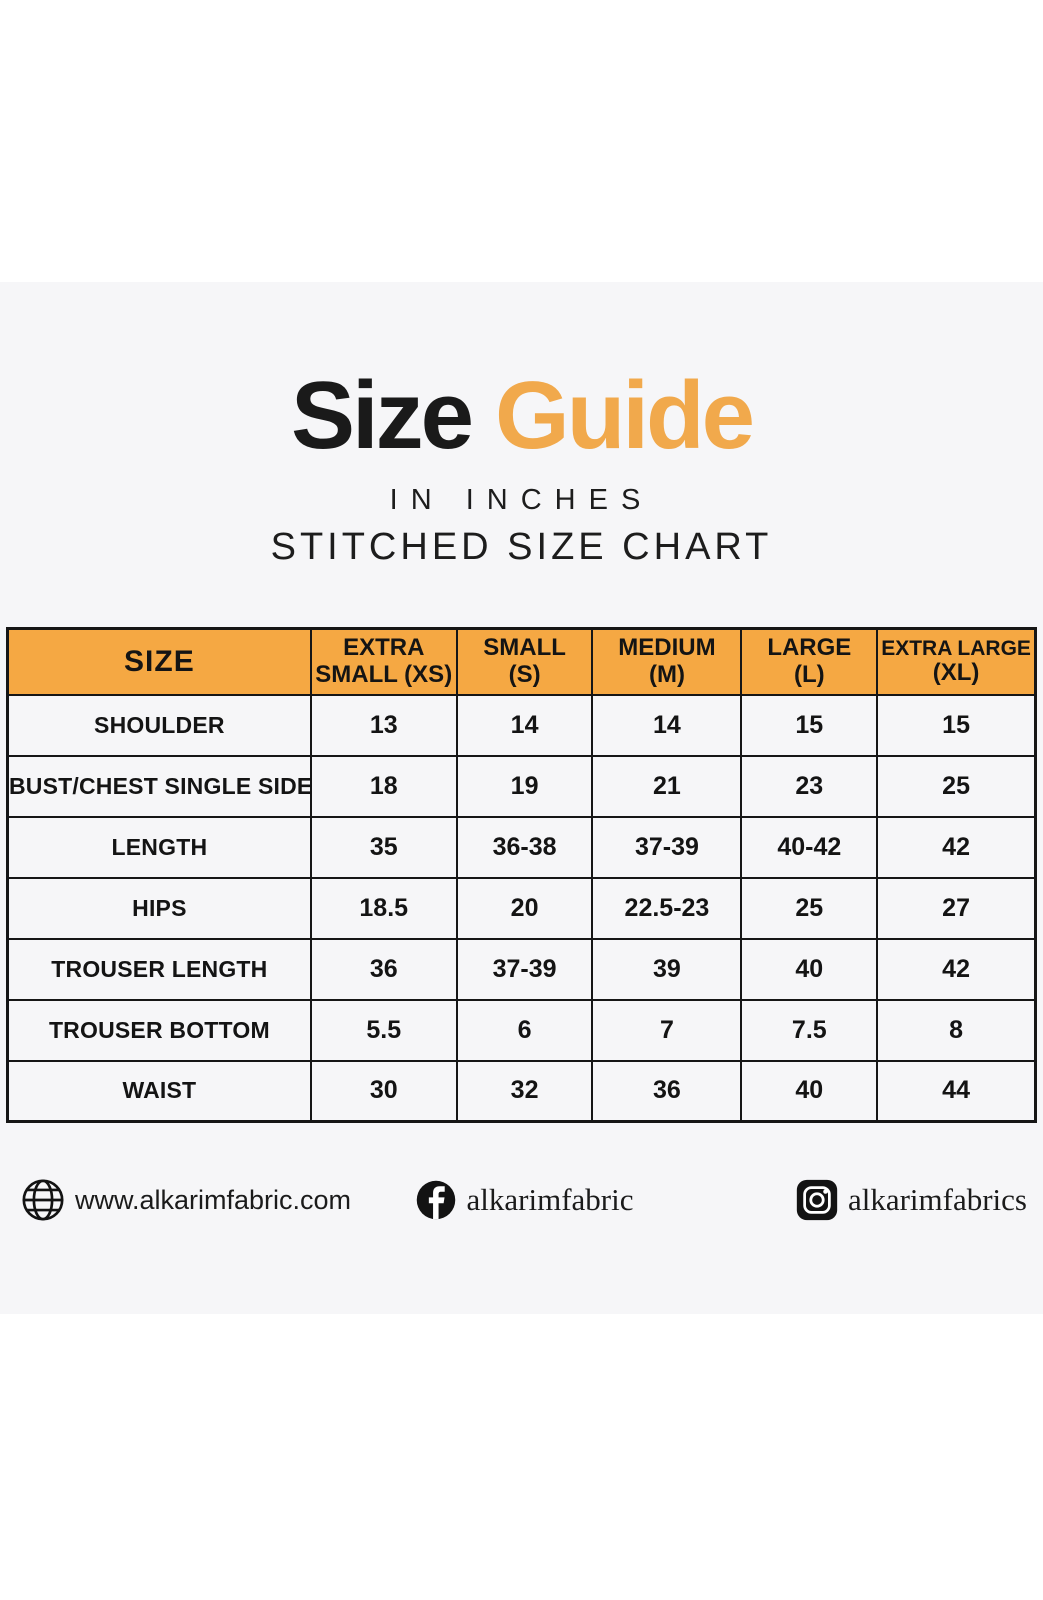  What do you see at coordinates (667, 1030) in the screenshot?
I see `cell-value: 7` at bounding box center [667, 1030].